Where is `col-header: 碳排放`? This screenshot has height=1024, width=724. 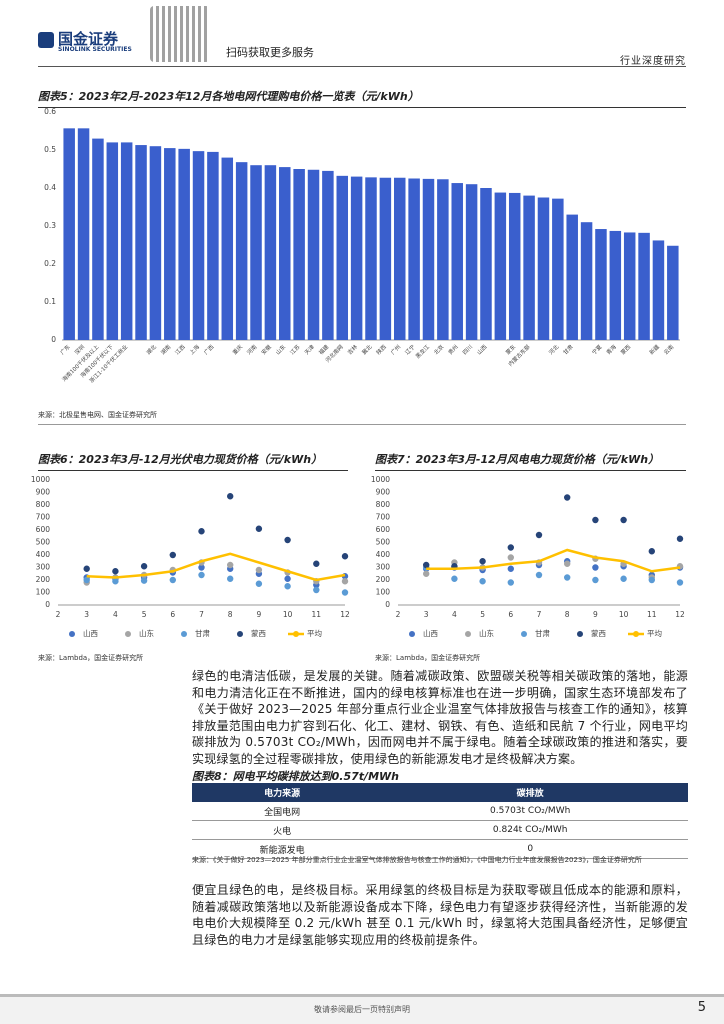 col-header: 碳排放 is located at coordinates (530, 792).